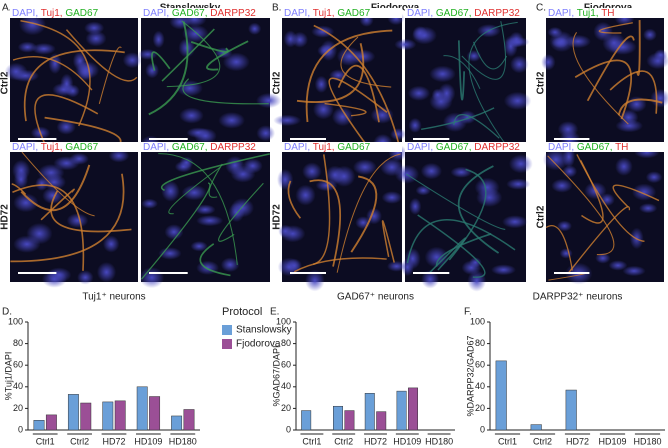  What do you see at coordinates (227, 330) in the screenshot?
I see `legend-swatch` at bounding box center [227, 330].